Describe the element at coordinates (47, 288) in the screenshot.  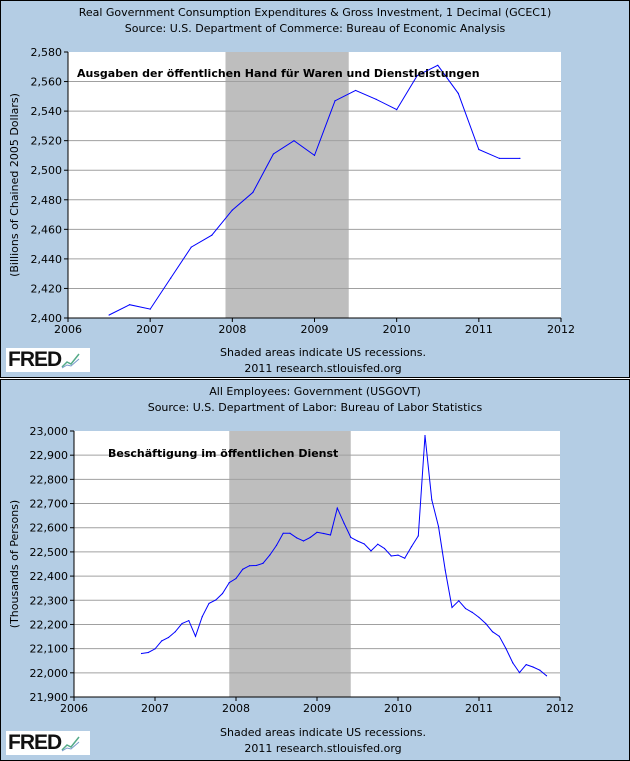
I see `y-tick-label: 2,420` at that location.